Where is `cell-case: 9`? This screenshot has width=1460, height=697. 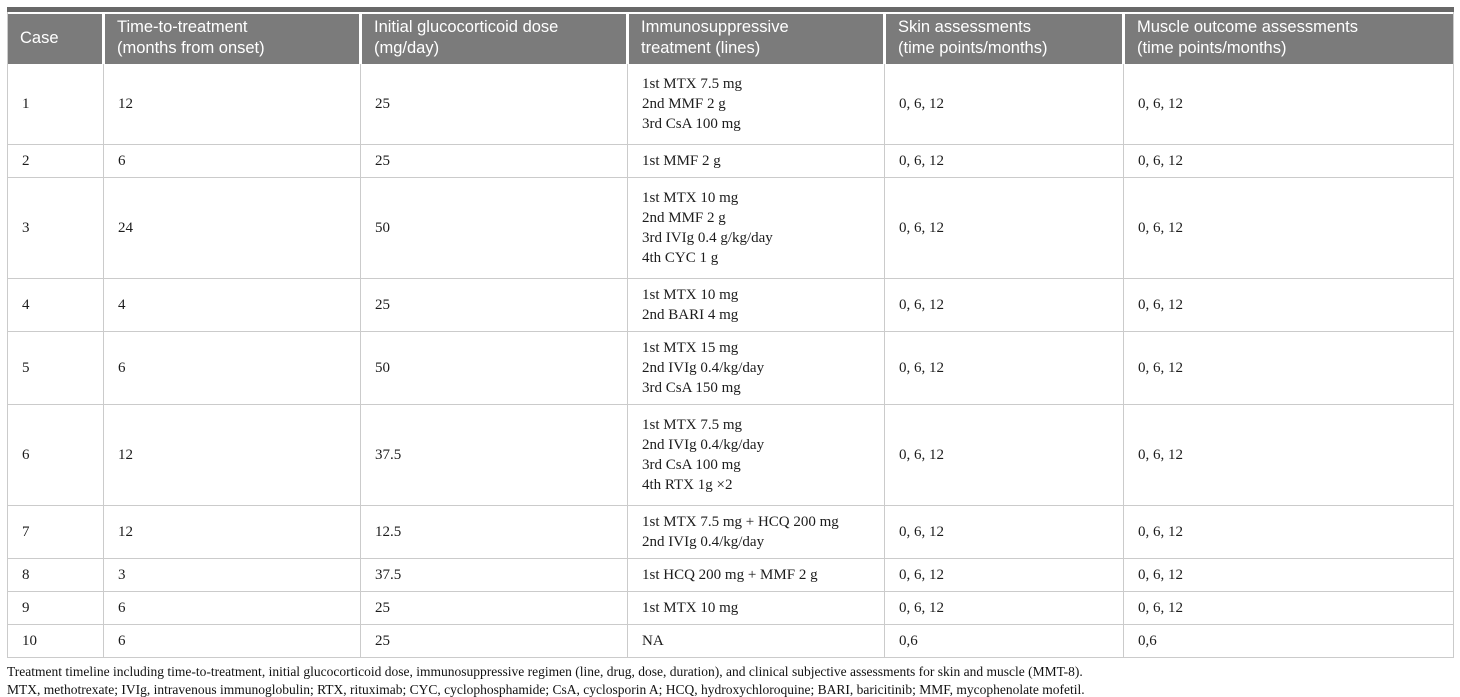
cell-case: 9 is located at coordinates (55, 608).